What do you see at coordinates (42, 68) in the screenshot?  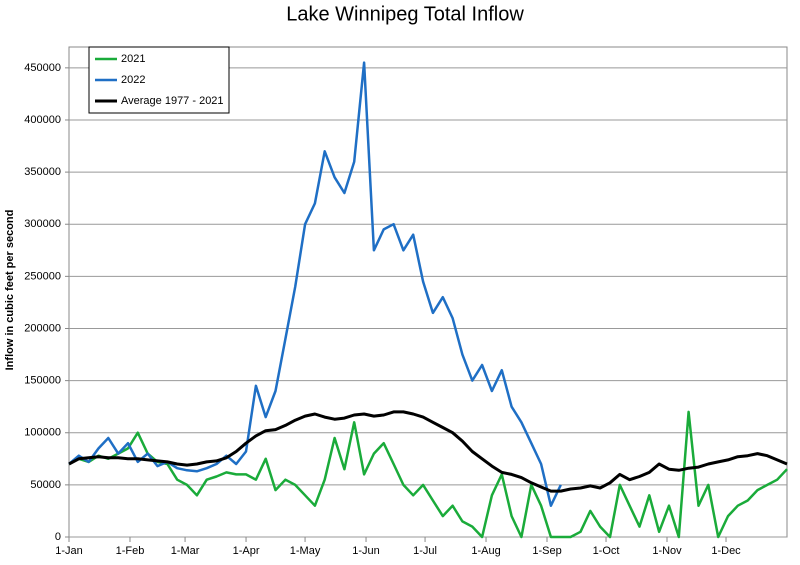 I see `y-tick-label: 450000` at bounding box center [42, 68].